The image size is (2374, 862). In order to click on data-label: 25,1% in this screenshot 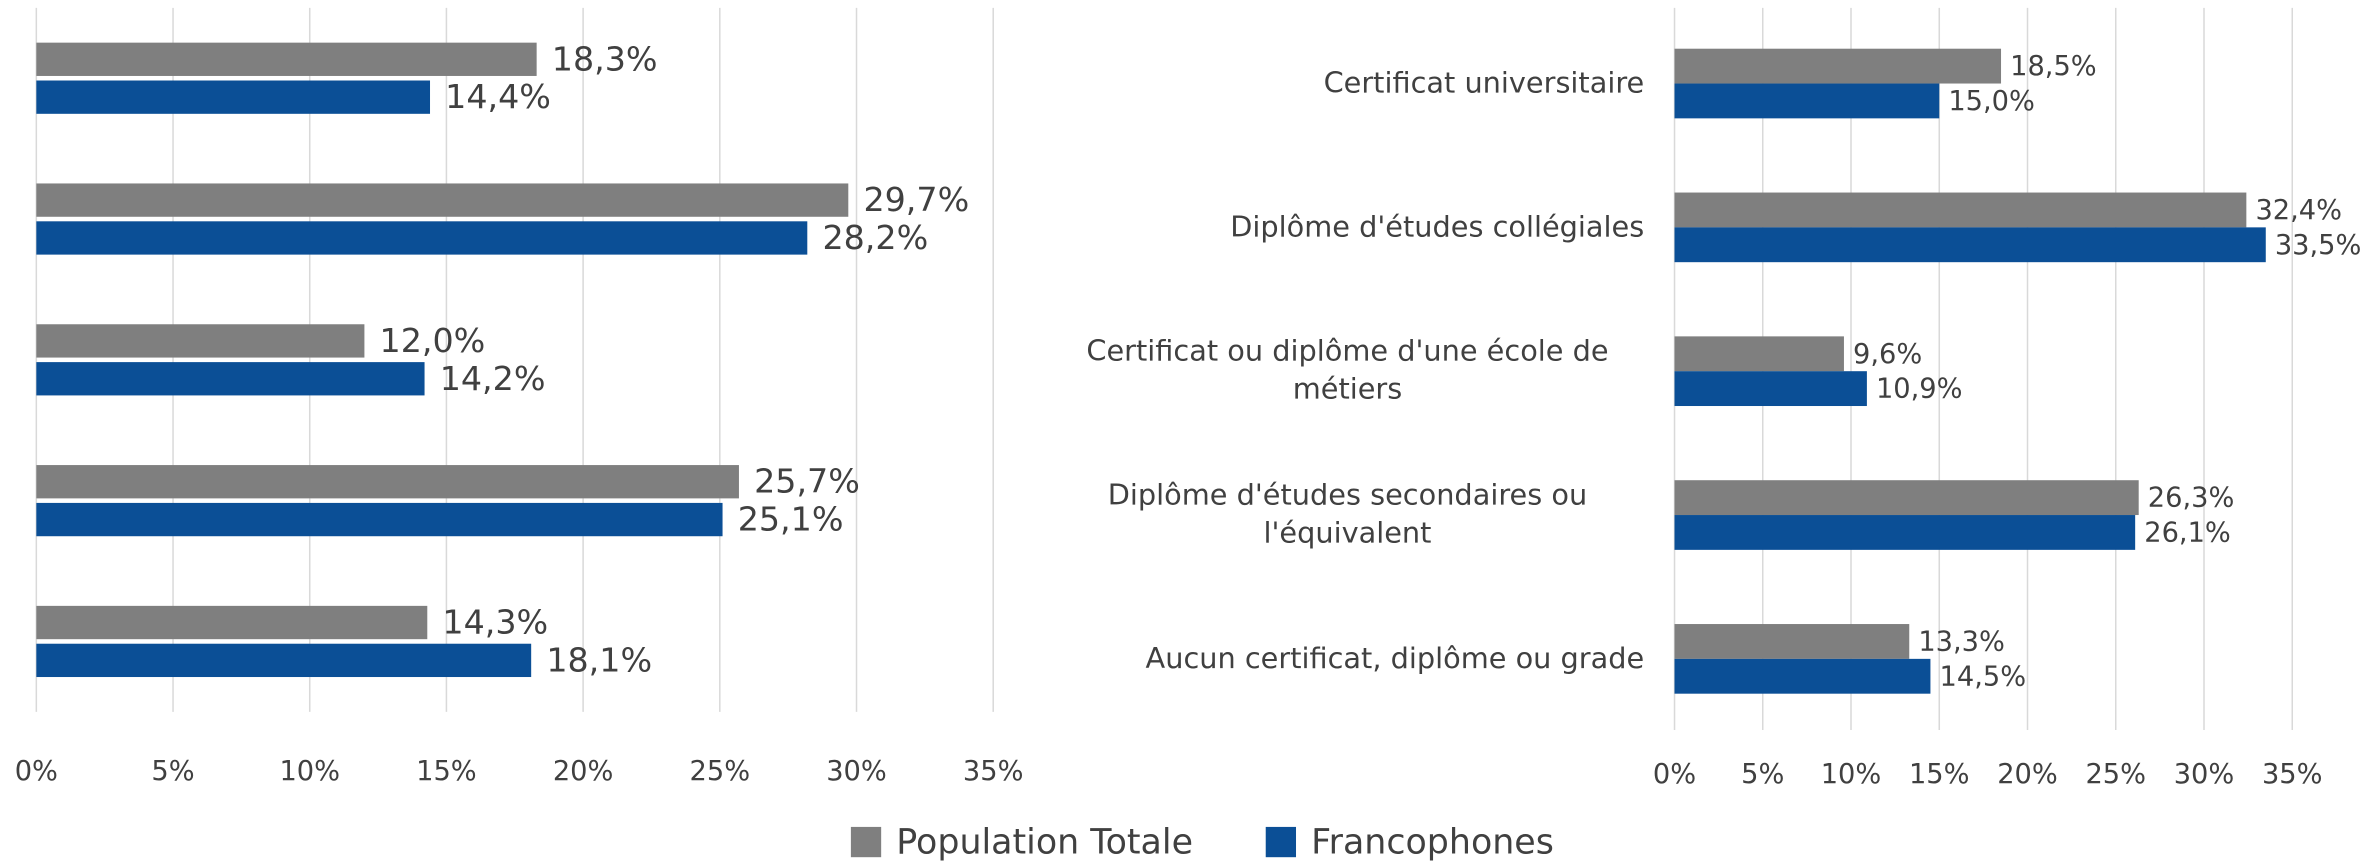, I will do `click(791, 519)`.